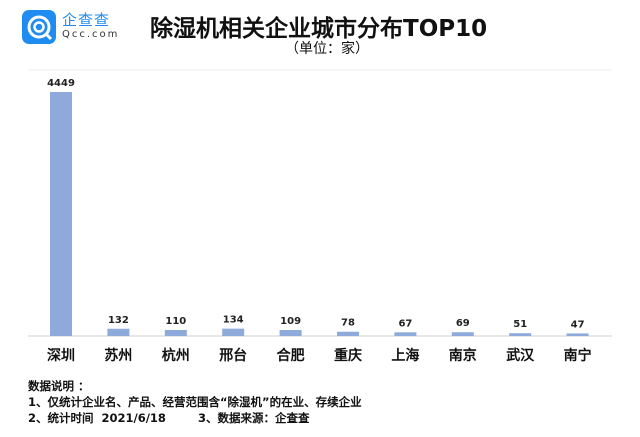  What do you see at coordinates (233, 332) in the screenshot?
I see `bar-邢台` at bounding box center [233, 332].